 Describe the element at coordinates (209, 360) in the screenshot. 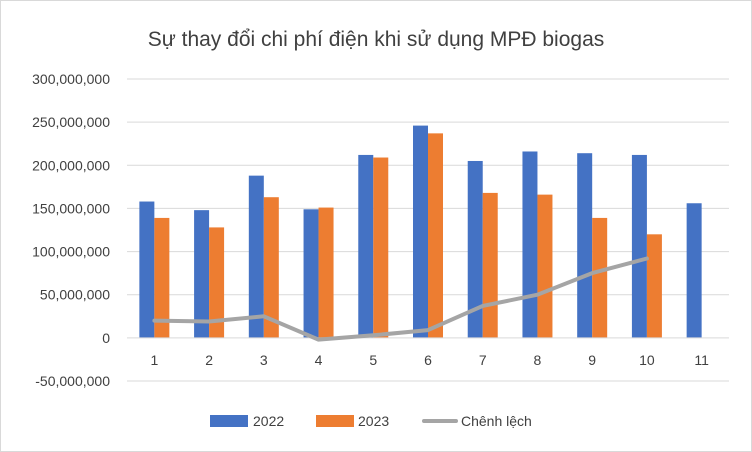

I see `x-tick-label: 2` at that location.